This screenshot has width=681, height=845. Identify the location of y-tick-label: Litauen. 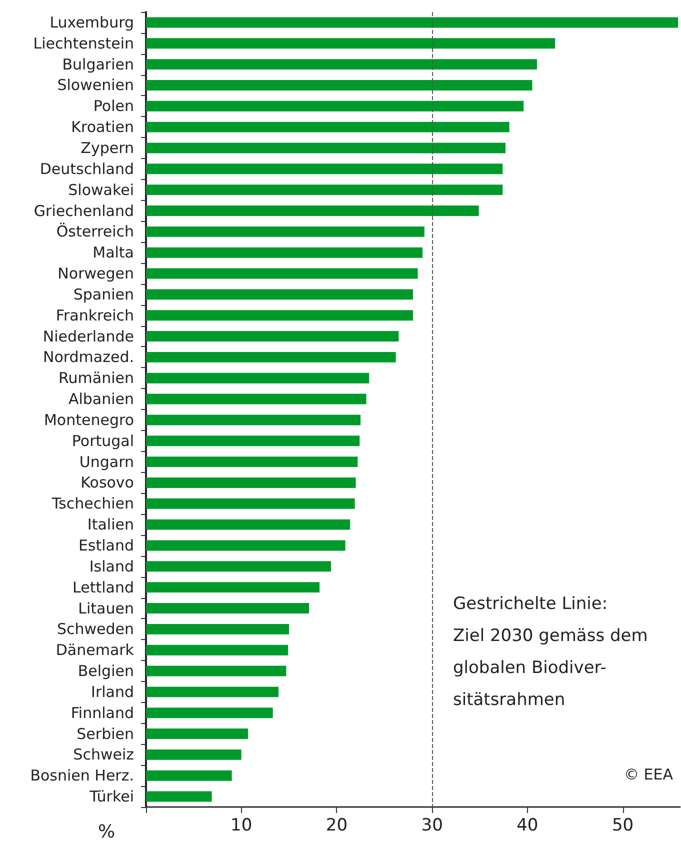
(106, 608).